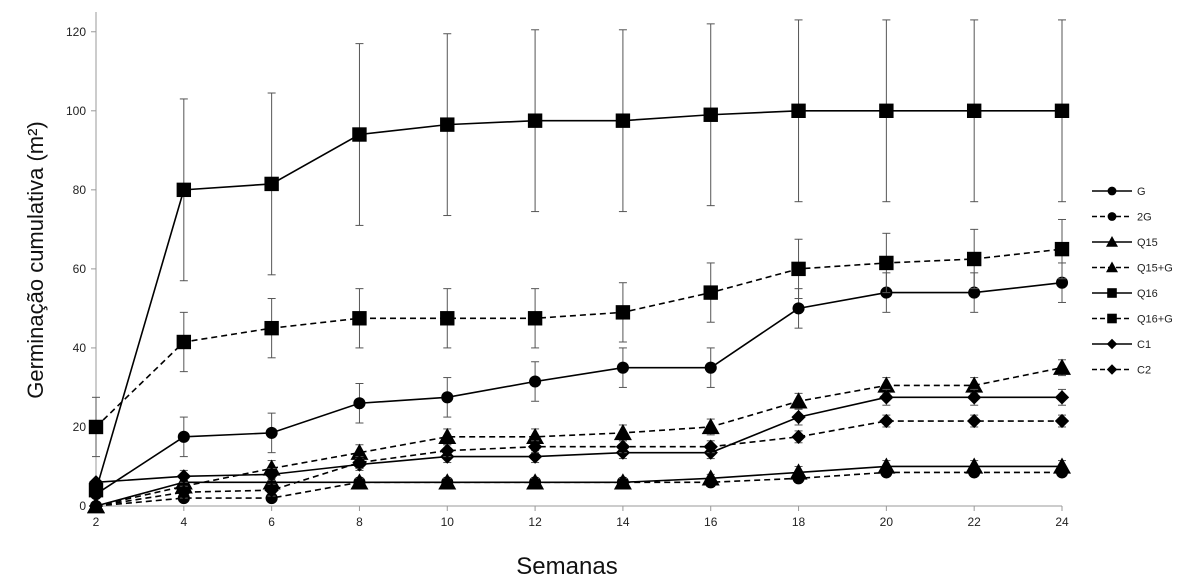  Describe the element at coordinates (80, 269) in the screenshot. I see `y-tick-label: 60` at that location.